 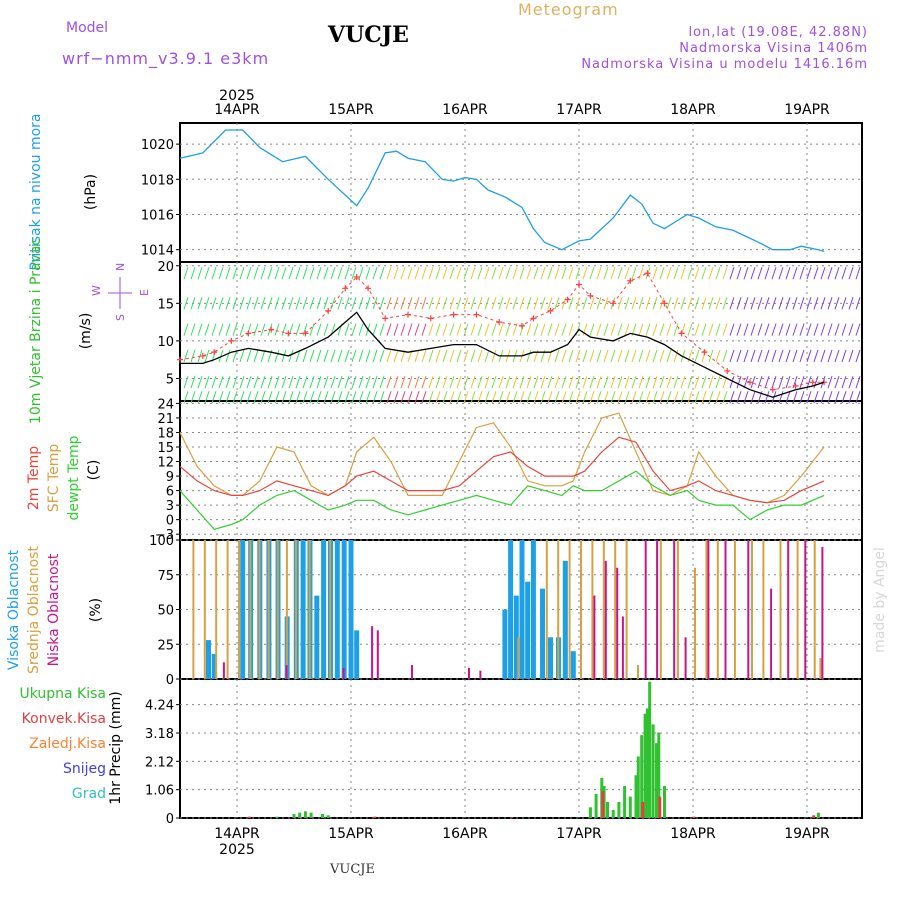 What do you see at coordinates (502, 331) in the screenshot?
I see `gust-line` at bounding box center [502, 331].